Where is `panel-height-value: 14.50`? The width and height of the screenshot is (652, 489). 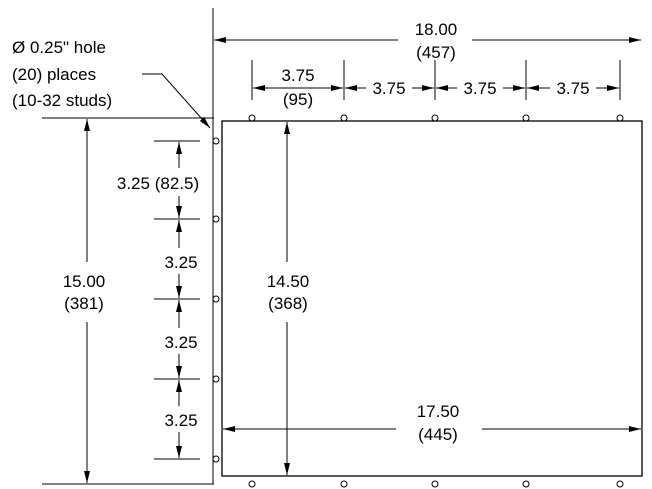
panel-height-value: 14.50 is located at coordinates (288, 281).